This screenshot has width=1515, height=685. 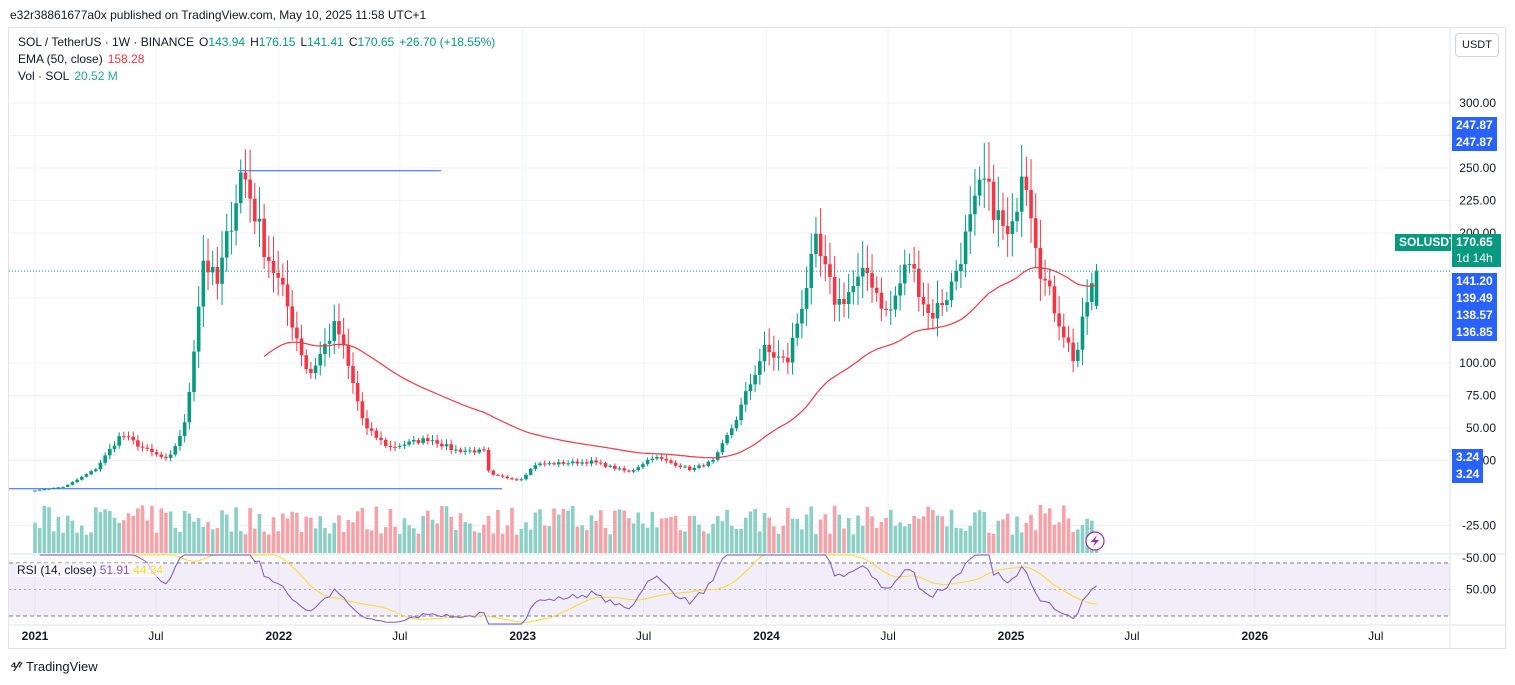 What do you see at coordinates (1477, 45) in the screenshot?
I see `currency-button: USDT` at bounding box center [1477, 45].